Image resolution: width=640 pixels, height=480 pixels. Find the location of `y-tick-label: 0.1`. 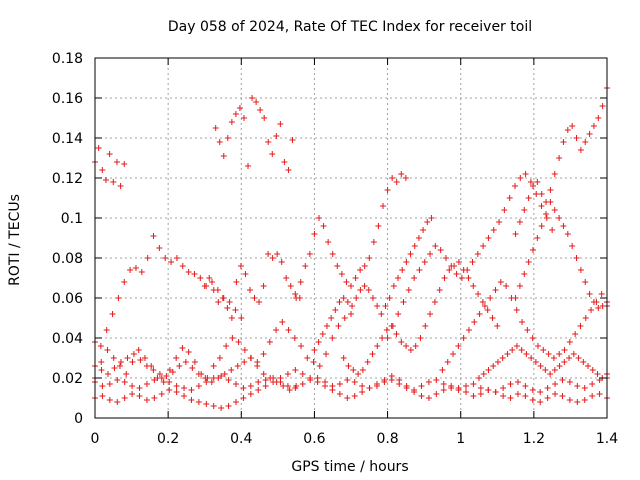

y-tick-label: 0.1 is located at coordinates (72, 219).